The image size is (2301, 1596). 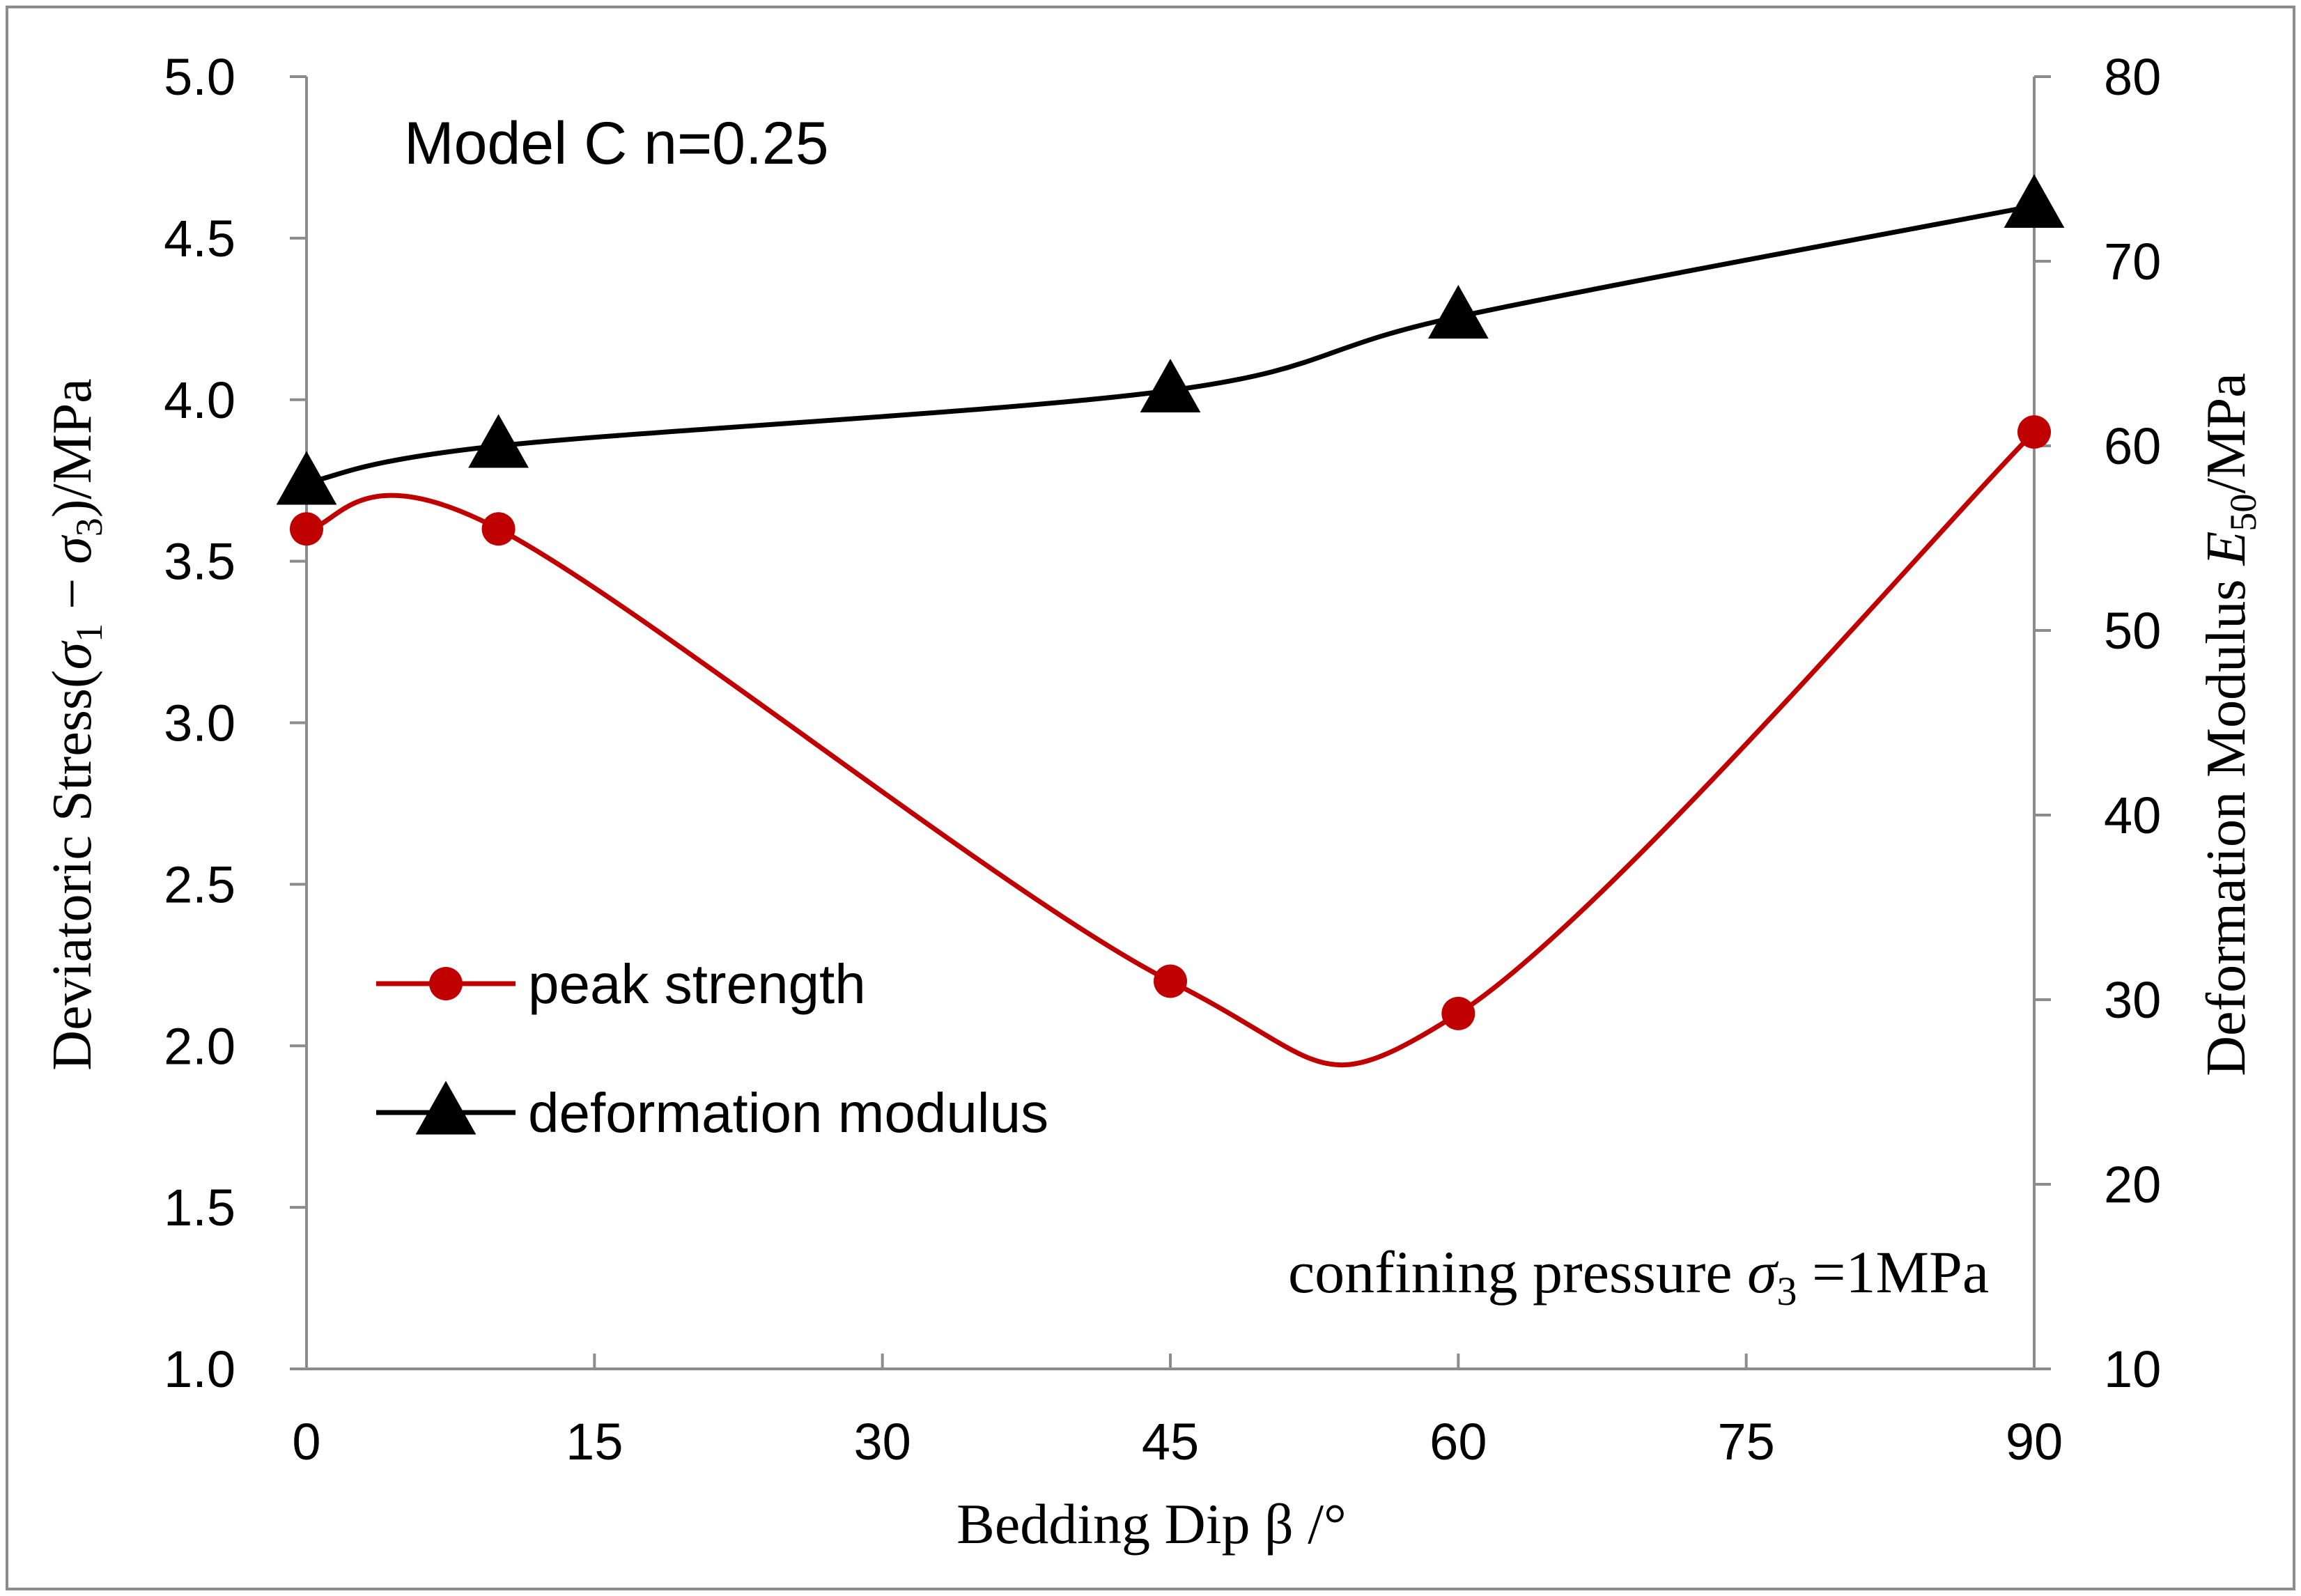 What do you see at coordinates (697, 984) in the screenshot?
I see `legend-peak-strength-label: peak strength` at bounding box center [697, 984].